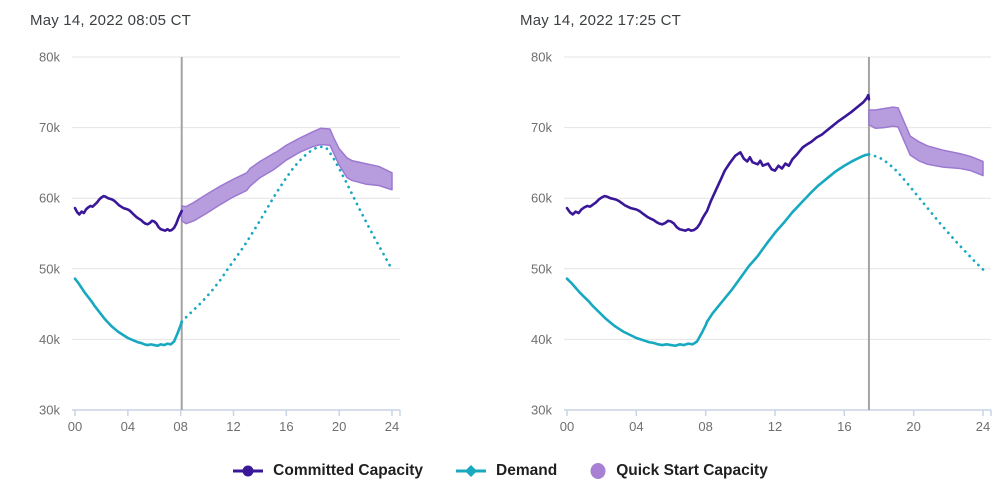  Describe the element at coordinates (600, 20) in the screenshot. I see `chart-title: May 14, 2022 17:25 CT` at that location.